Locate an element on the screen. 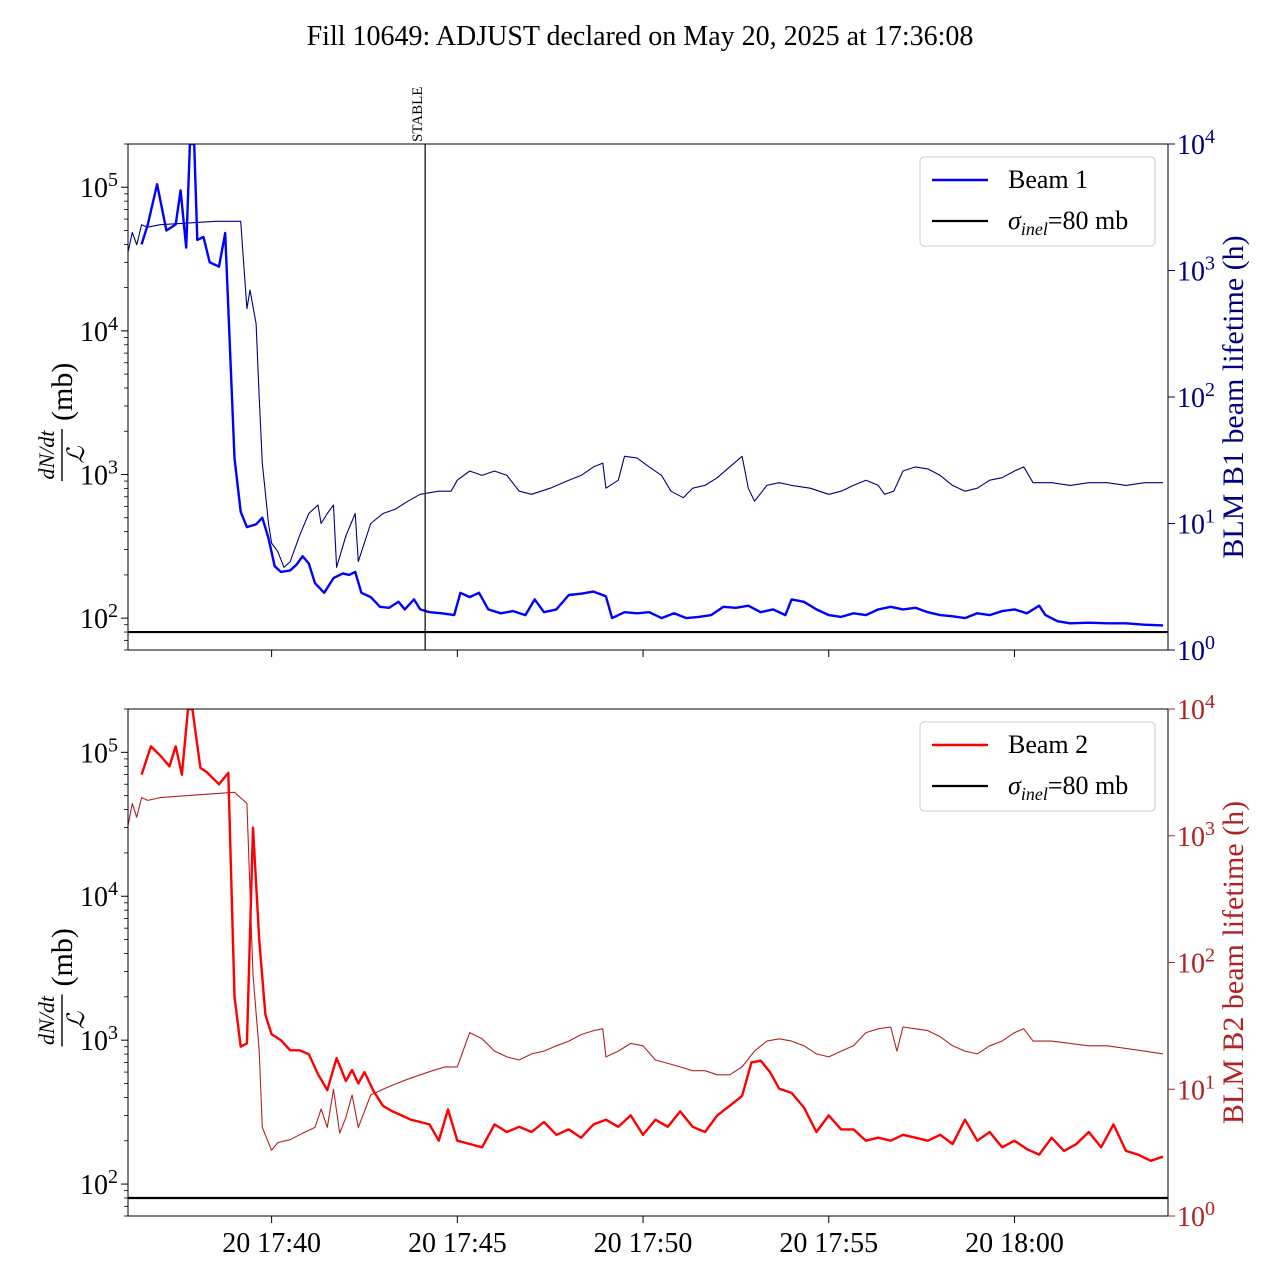  right-y-axis-label: BLM B2 beam lifetime (h) is located at coordinates (1233, 962).